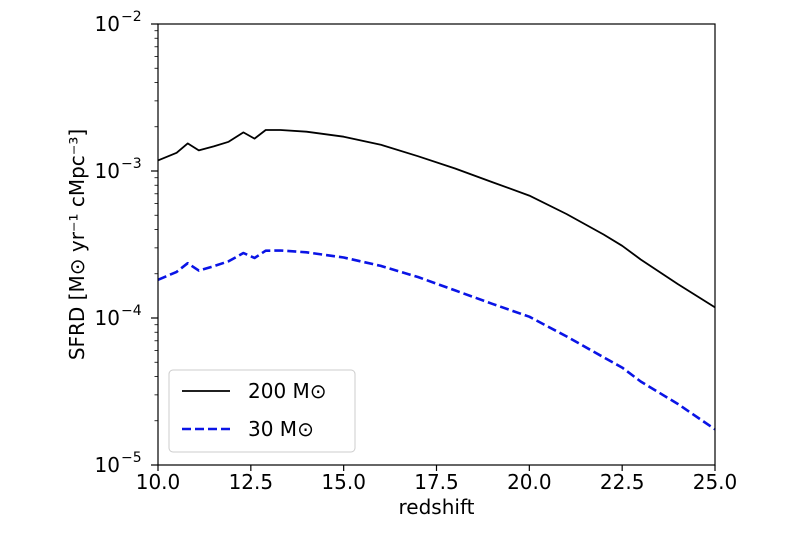 This screenshot has width=800, height=533. What do you see at coordinates (251, 482) in the screenshot?
I see `x-tick-label: 12.5` at bounding box center [251, 482].